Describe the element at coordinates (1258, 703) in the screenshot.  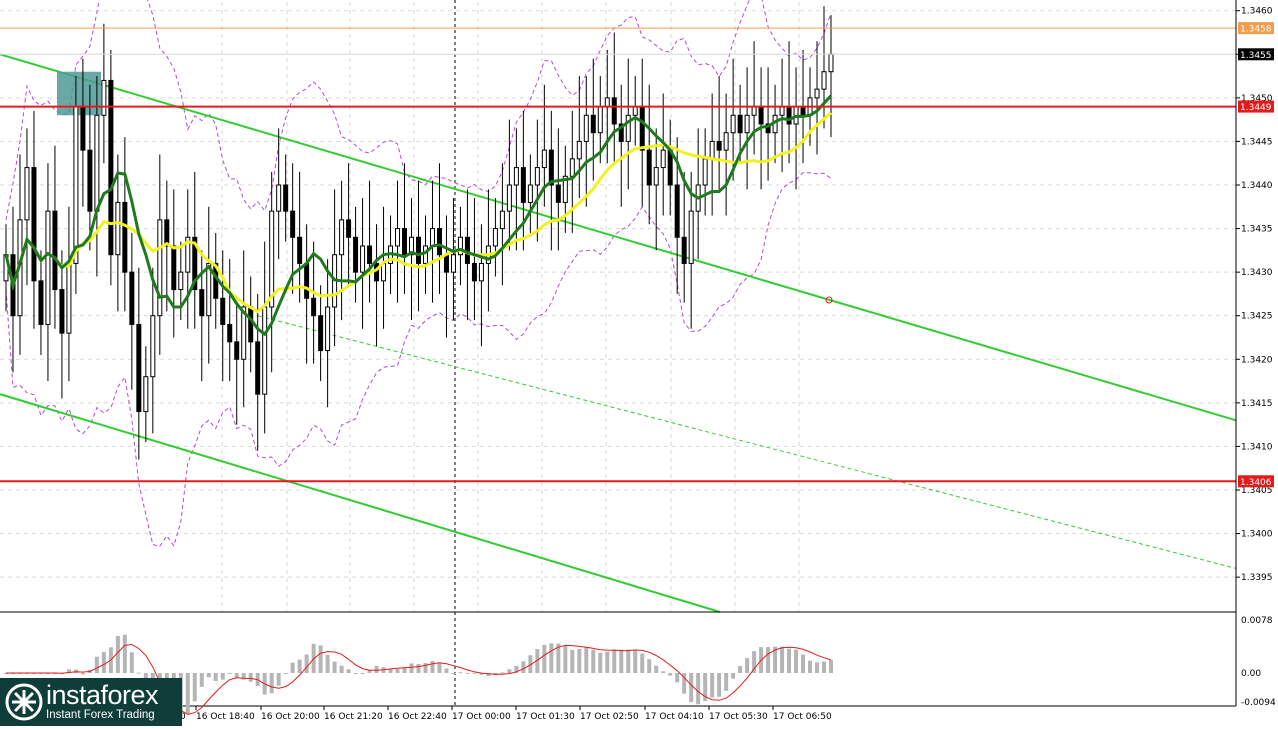
I see `macd-tick-label: -0.0094` at that location.